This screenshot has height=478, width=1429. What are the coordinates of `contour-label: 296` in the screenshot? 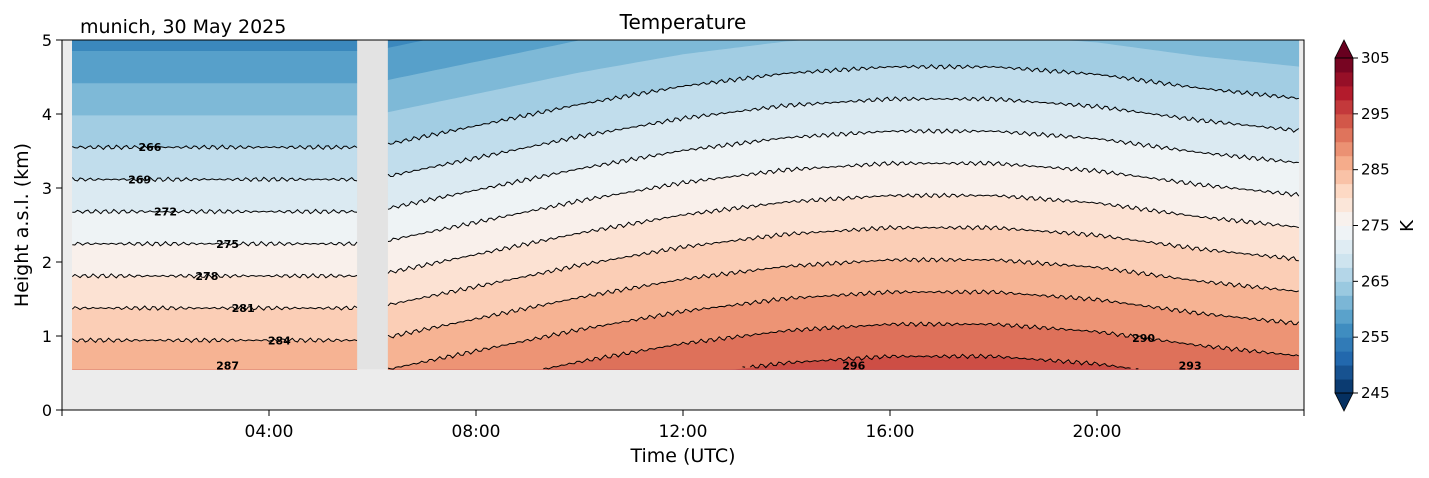 It's located at (853, 366).